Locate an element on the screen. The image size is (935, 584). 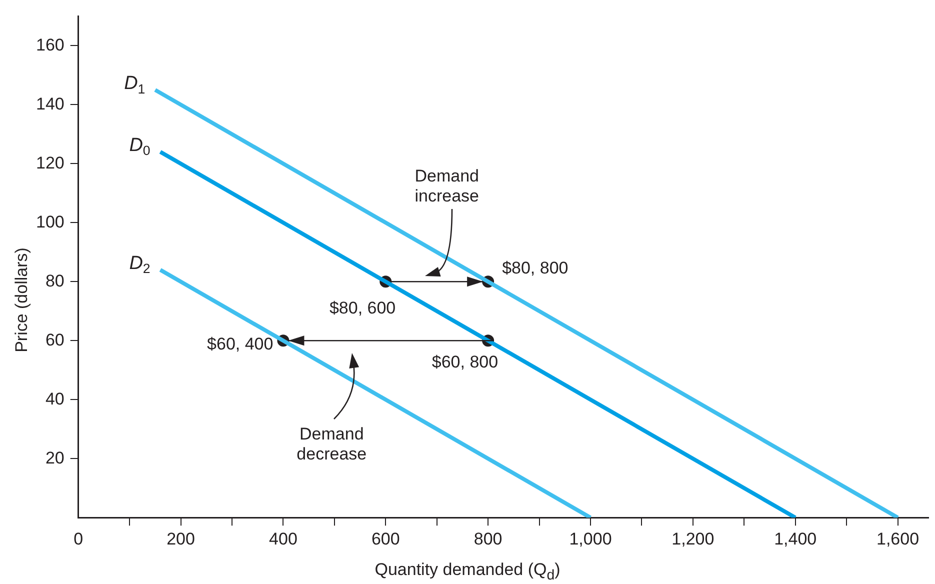
x-tick-label: 600 is located at coordinates (385, 538).